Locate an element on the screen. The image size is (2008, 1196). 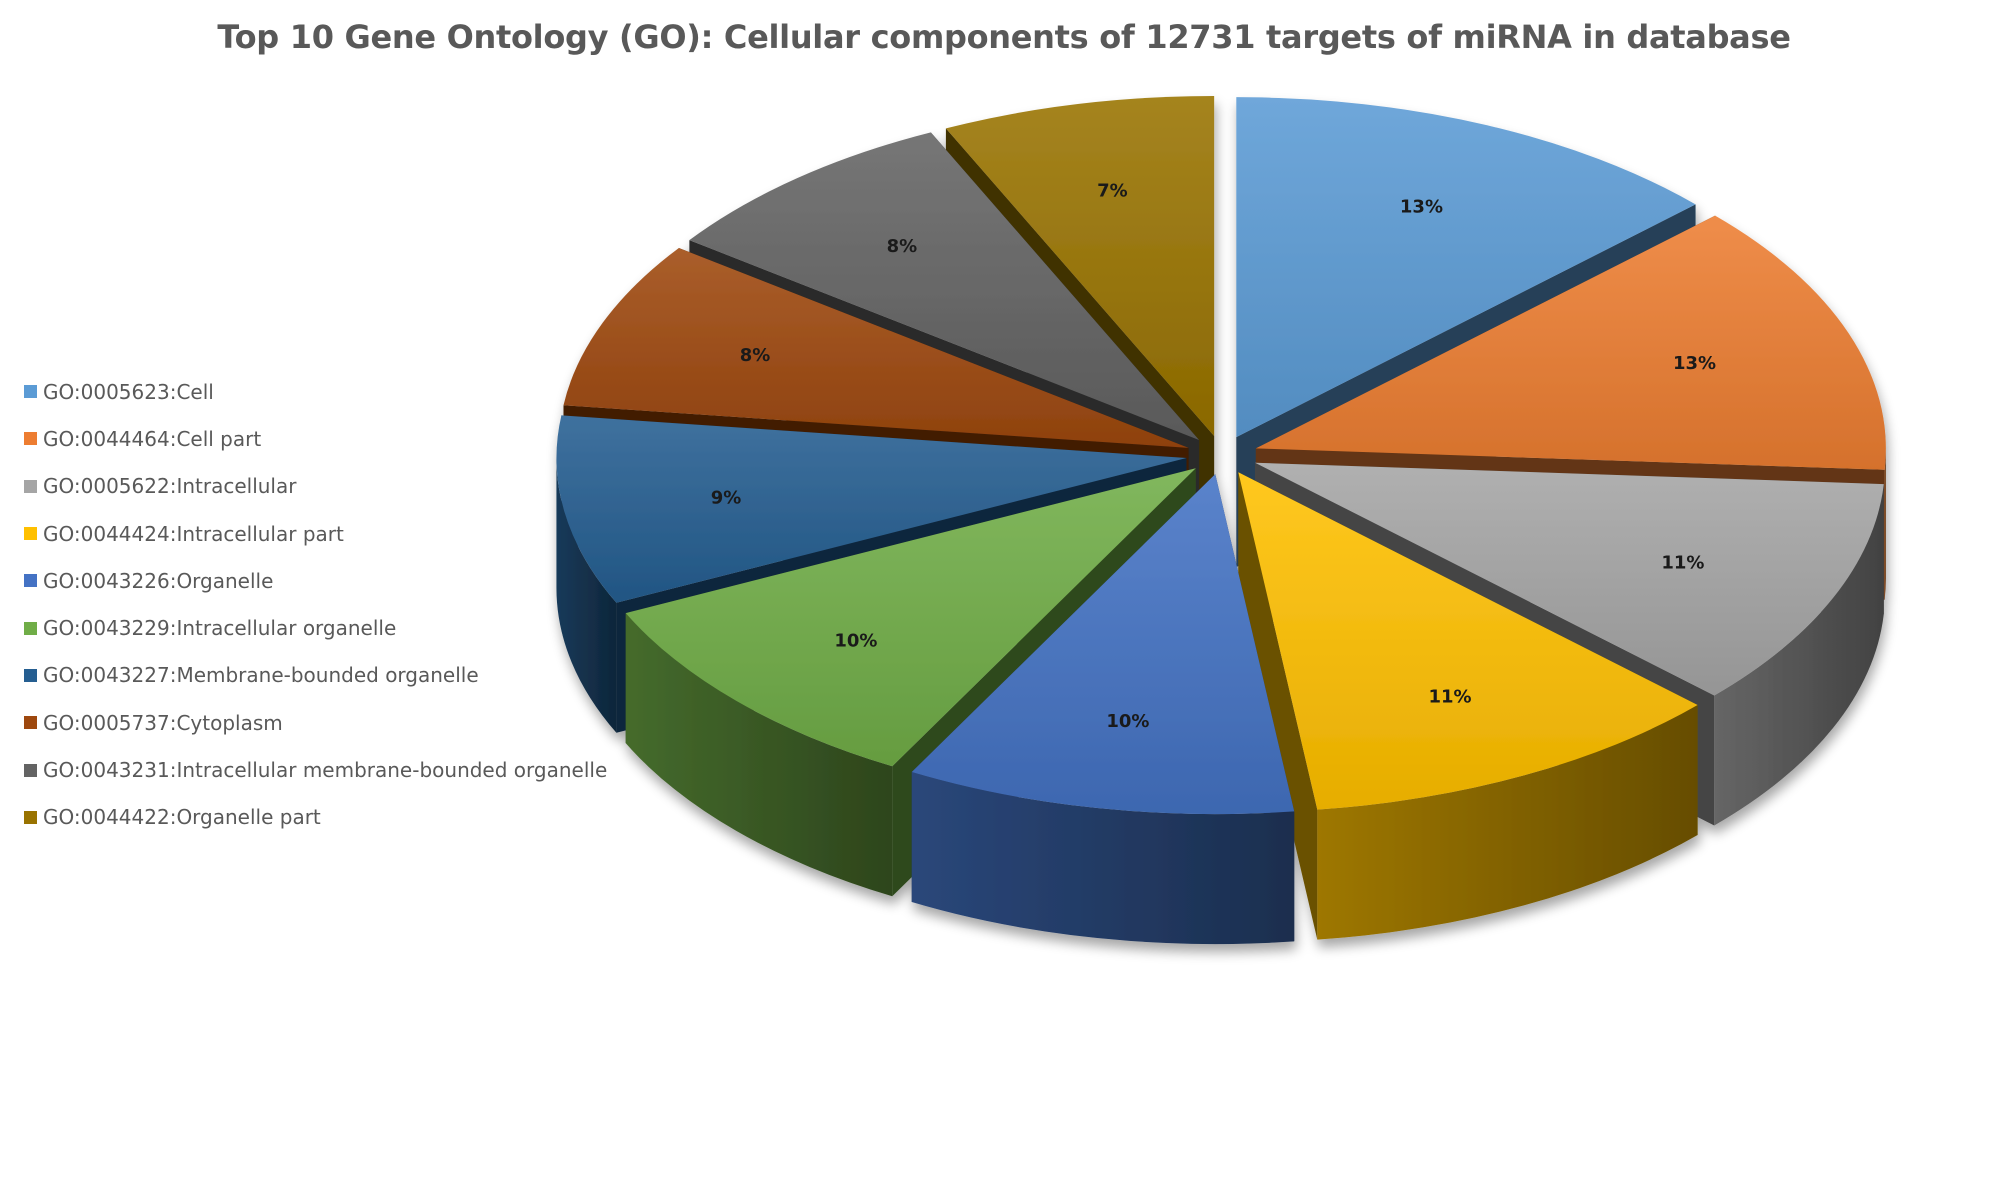
legend-label: GO:0043227:Membrane-bounded organelle is located at coordinates (261, 675).